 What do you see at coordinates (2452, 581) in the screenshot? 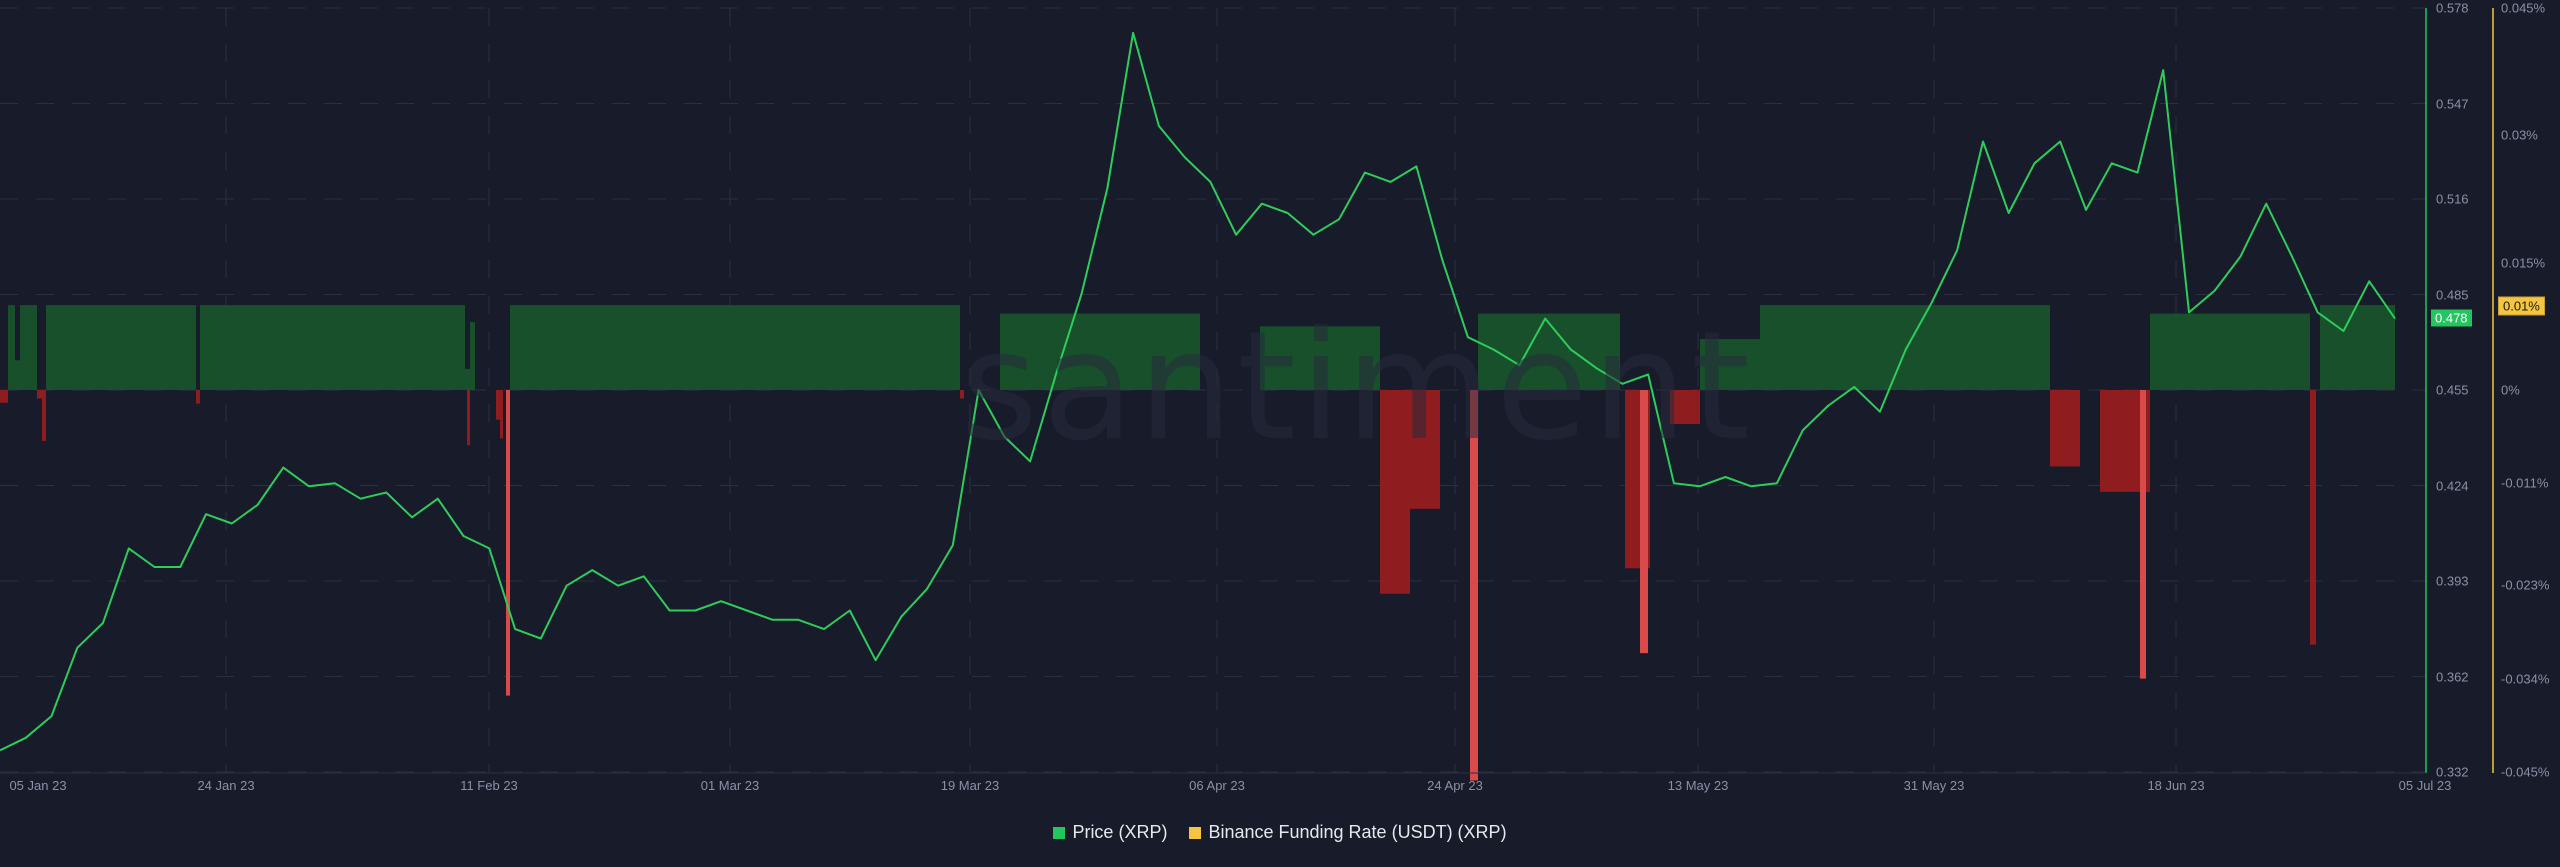
I see `price-tick-label: 0.393` at bounding box center [2452, 581].